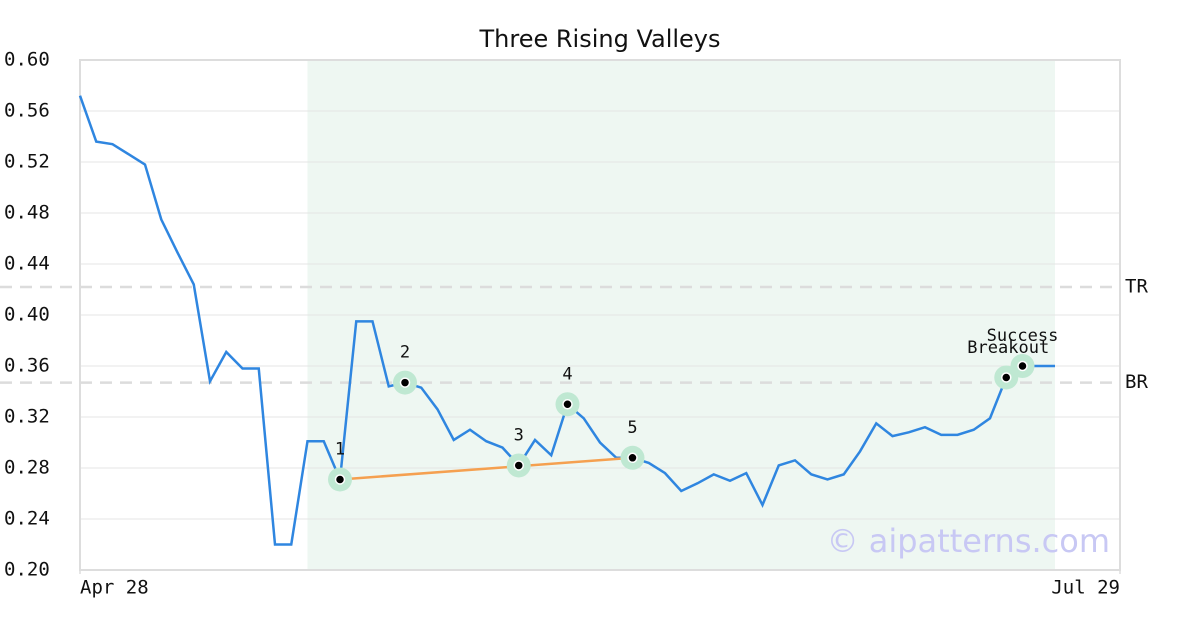  What do you see at coordinates (1085, 588) in the screenshot?
I see `x-tick-label: Jul 29` at bounding box center [1085, 588].